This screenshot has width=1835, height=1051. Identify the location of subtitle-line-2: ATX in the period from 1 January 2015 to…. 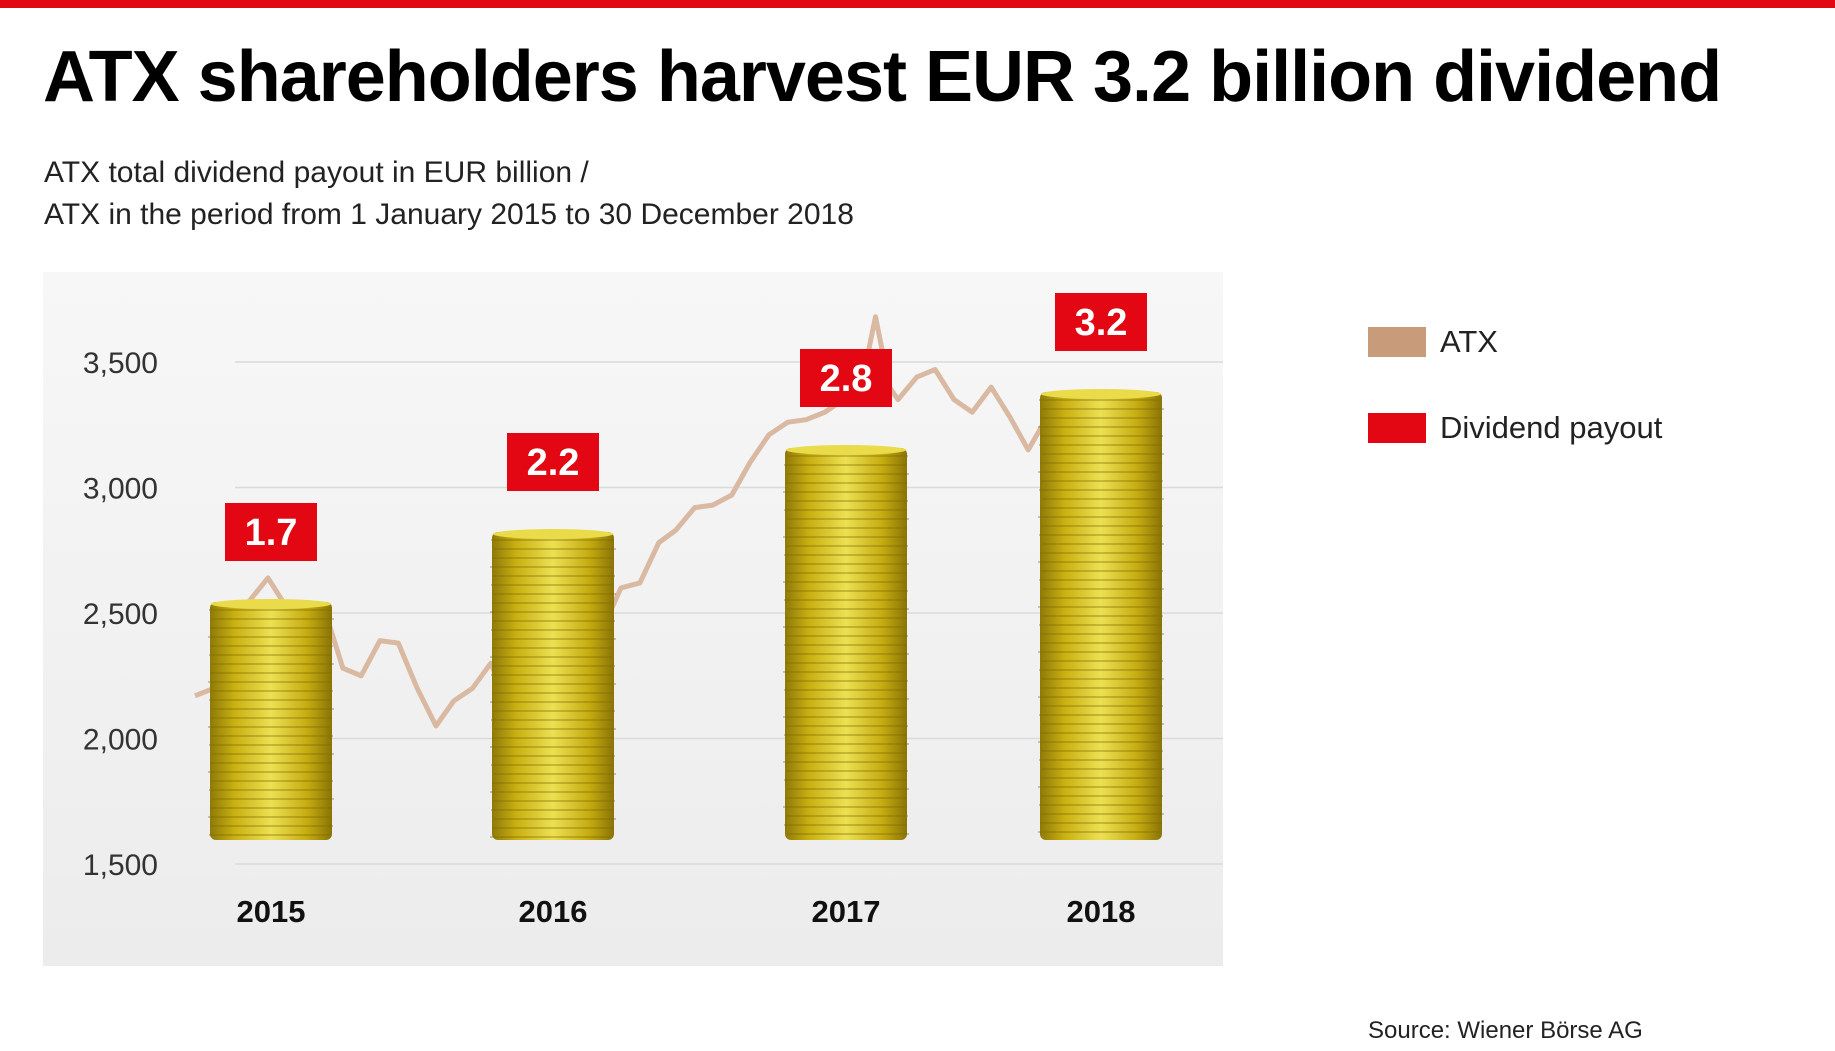
(449, 214).